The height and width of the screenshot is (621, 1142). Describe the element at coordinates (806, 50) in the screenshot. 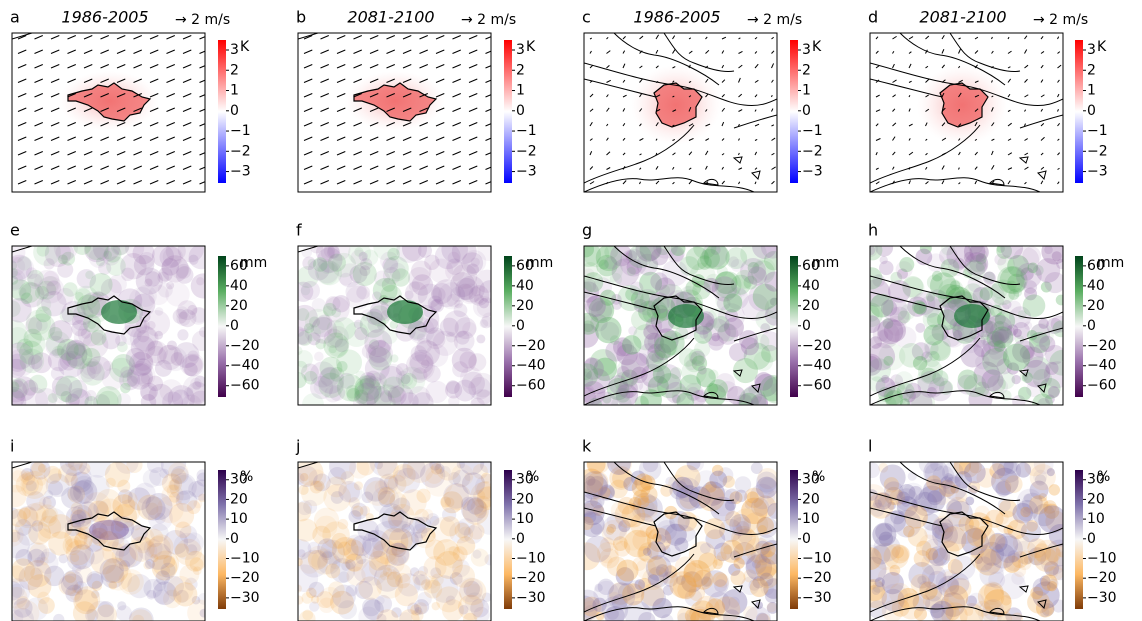

I see `colorbar-tick-label: 3` at that location.